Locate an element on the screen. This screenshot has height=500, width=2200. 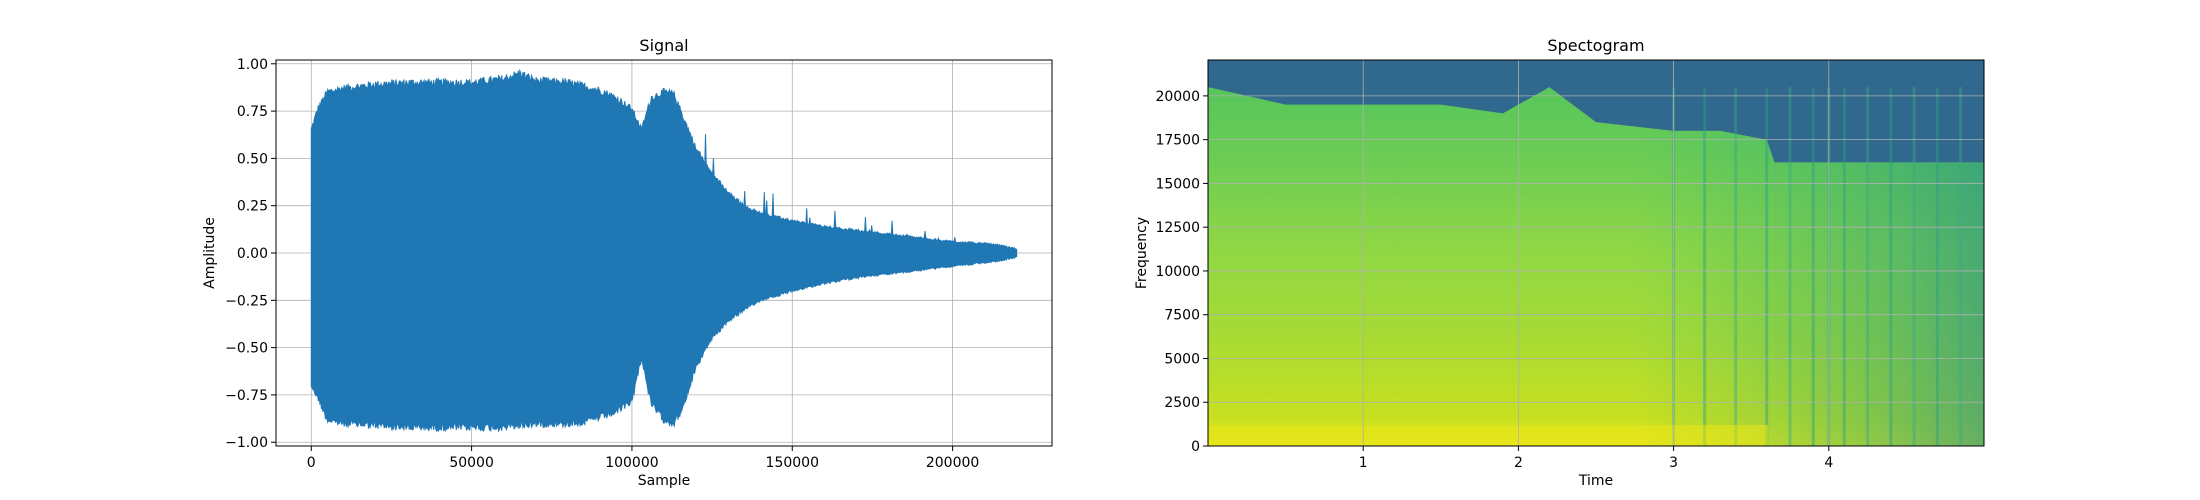
x-tick-label: 0 is located at coordinates (311, 463).